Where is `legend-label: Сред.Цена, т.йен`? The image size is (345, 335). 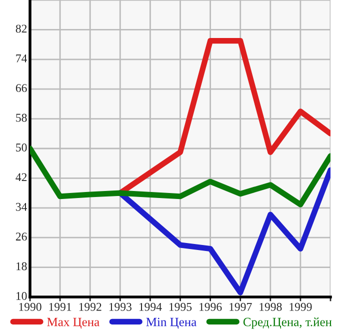 legend-label: Сред.Цена, т.йен is located at coordinates (287, 323).